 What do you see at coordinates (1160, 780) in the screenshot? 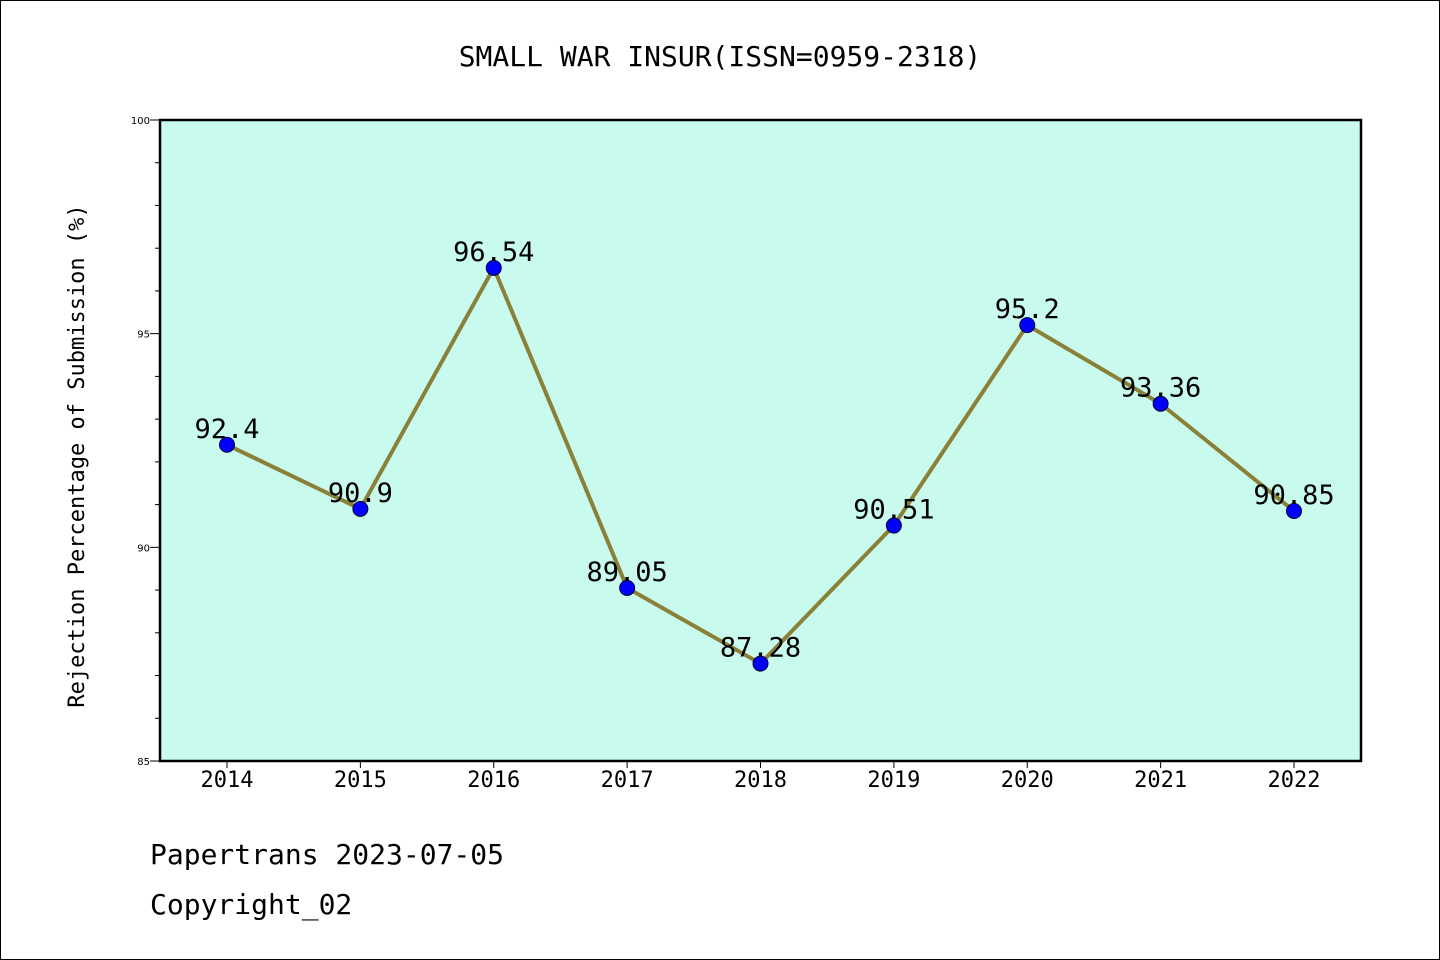
I see `x-tick-label: 2021` at bounding box center [1160, 780].